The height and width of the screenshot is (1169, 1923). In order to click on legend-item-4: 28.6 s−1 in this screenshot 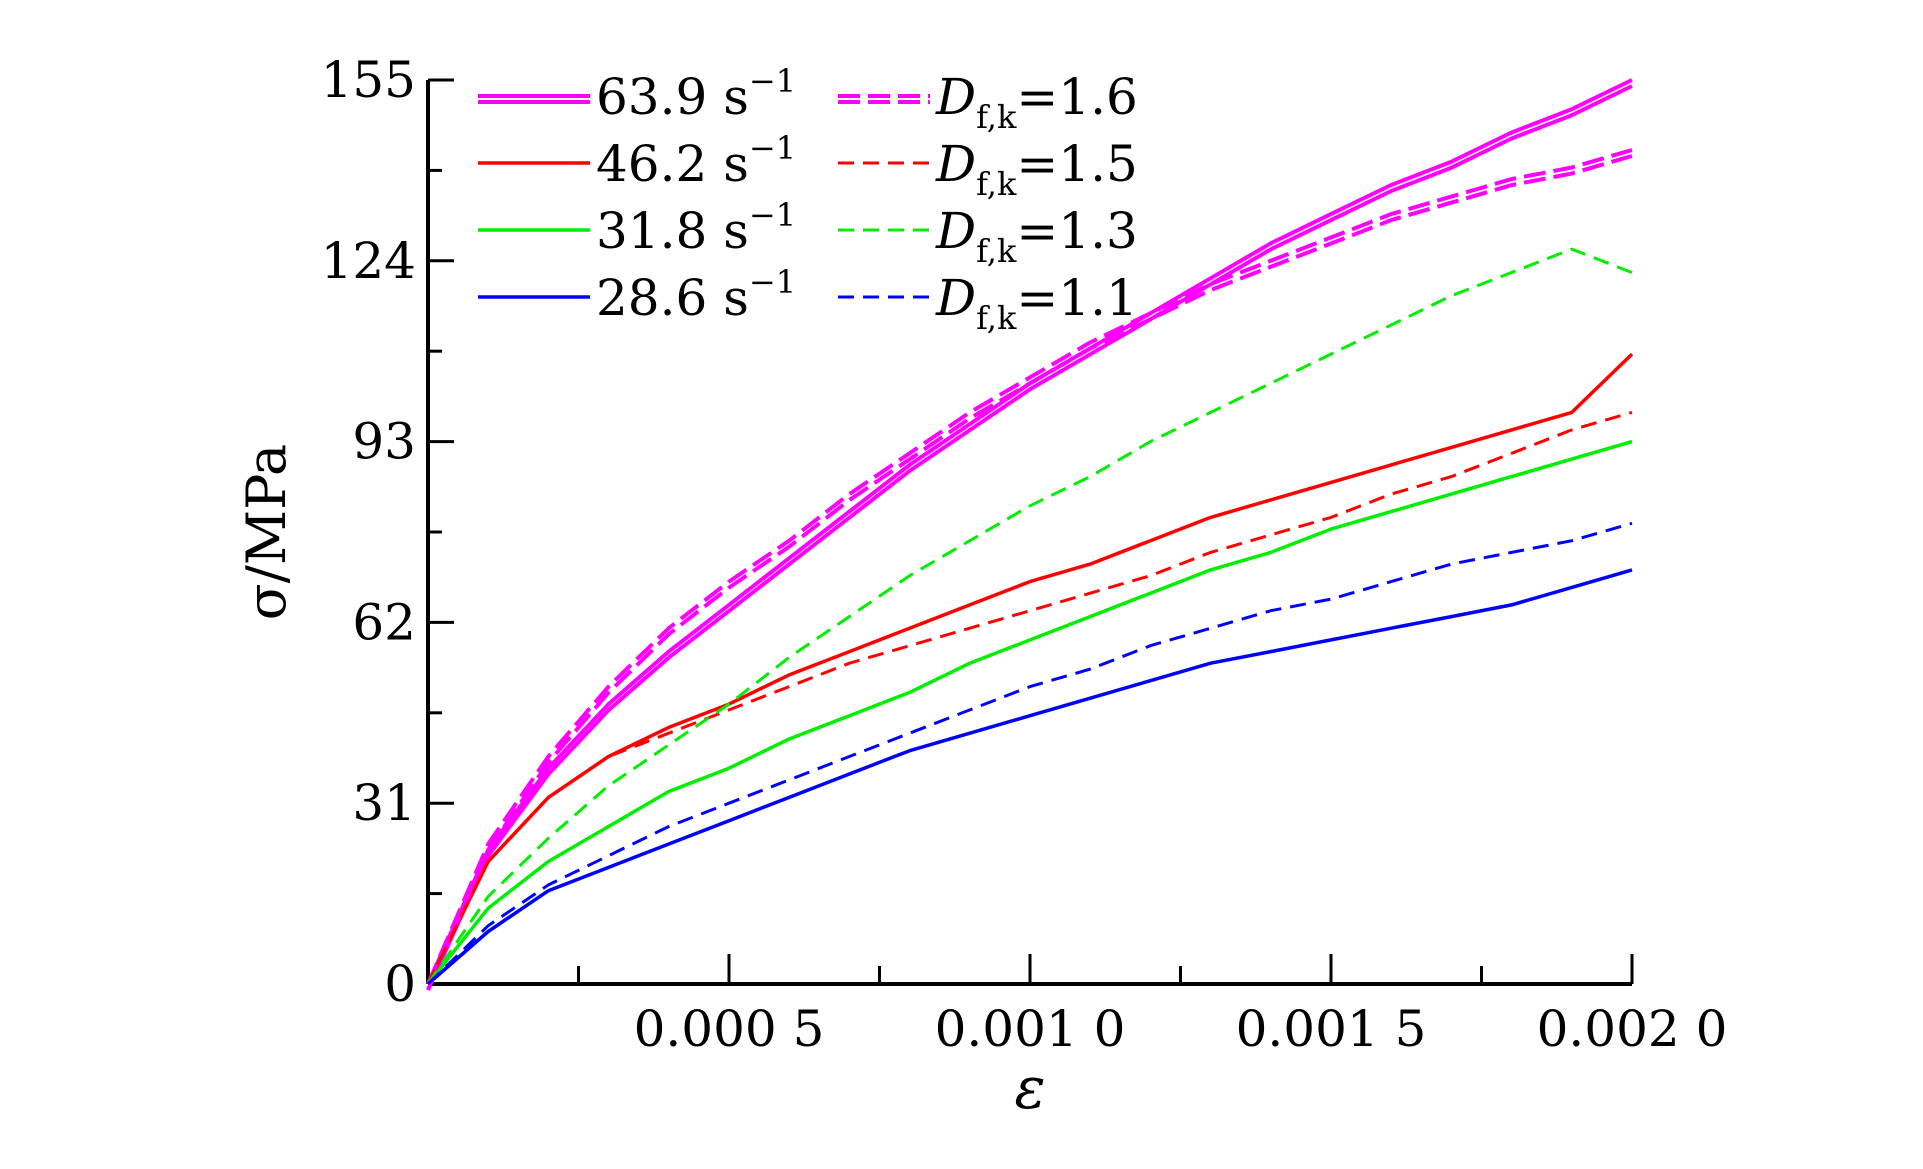, I will do `click(637, 295)`.